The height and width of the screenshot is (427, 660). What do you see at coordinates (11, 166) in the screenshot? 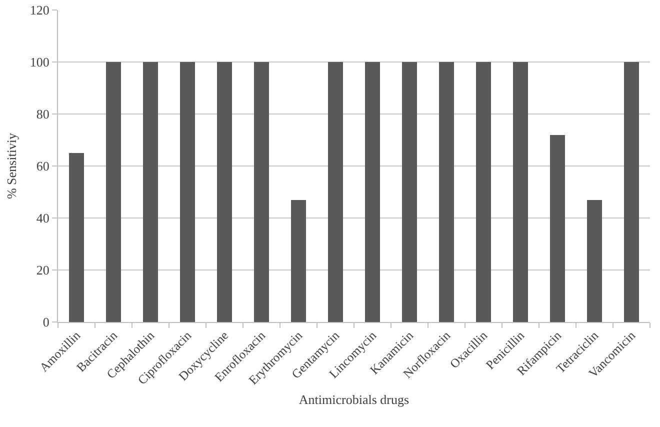
I see `y-axis-title: % Sensitiviy` at bounding box center [11, 166].